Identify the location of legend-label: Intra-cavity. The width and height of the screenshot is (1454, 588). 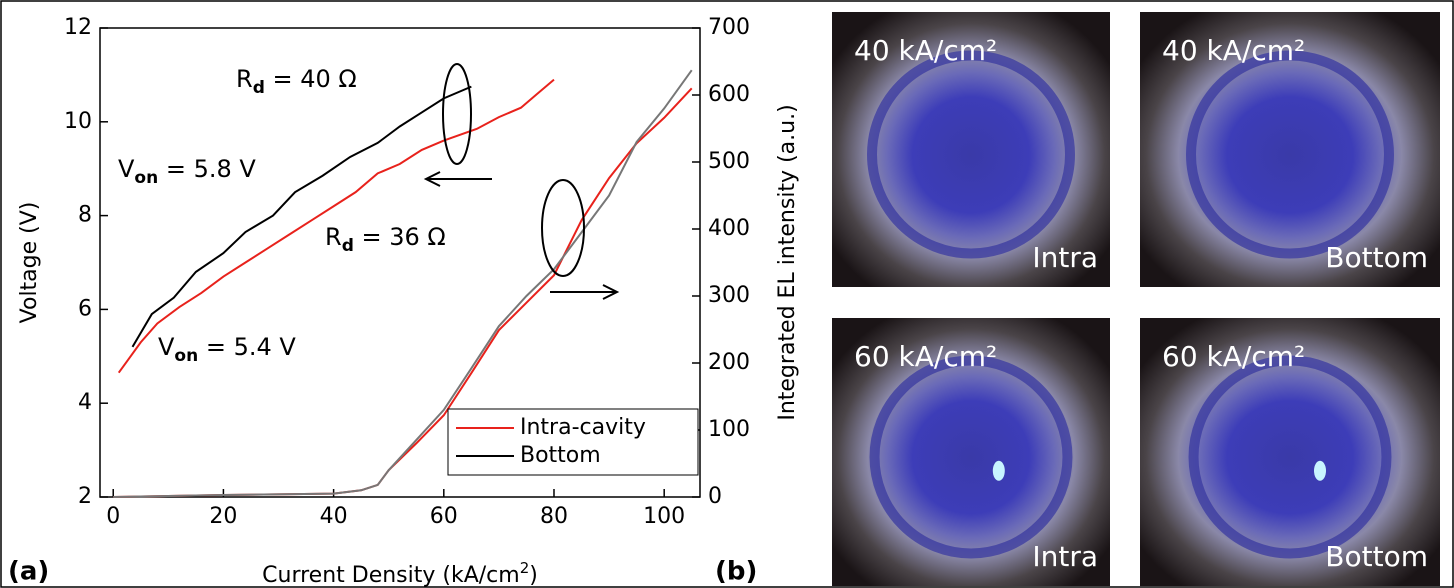
(583, 427).